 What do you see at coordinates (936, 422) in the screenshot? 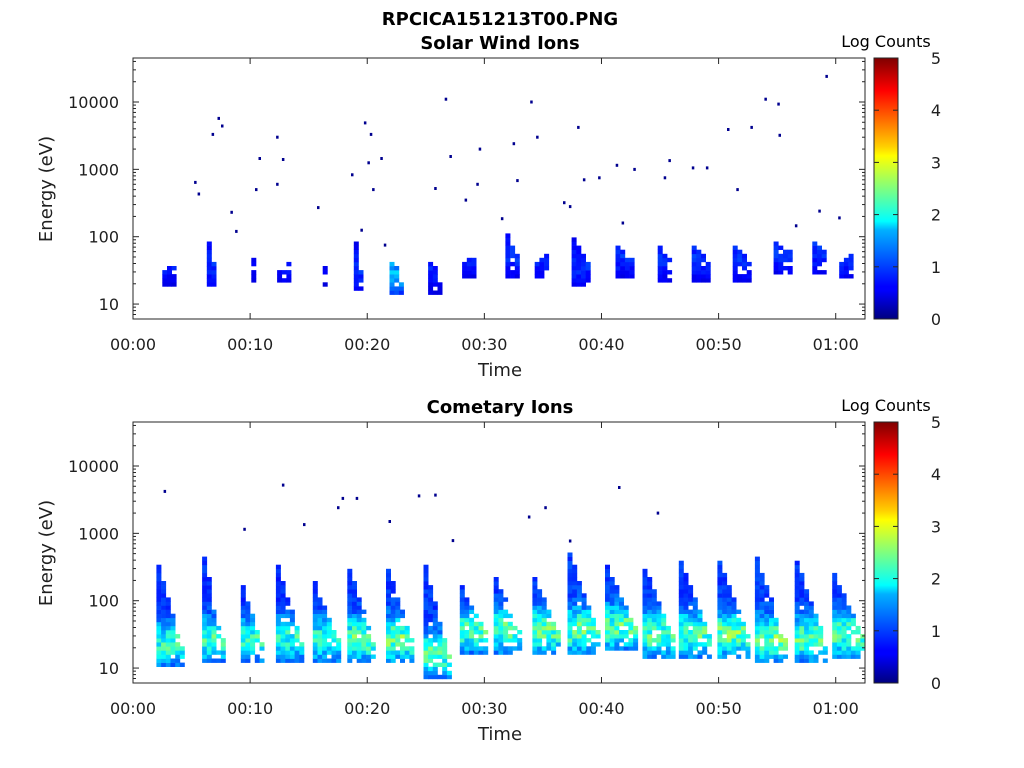
I see `colorbar-tick-label: 5` at bounding box center [936, 422].